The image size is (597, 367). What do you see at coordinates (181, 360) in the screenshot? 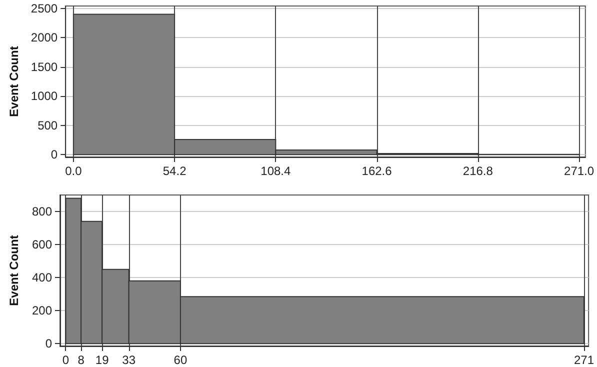
I see `x-tick-label: 60` at bounding box center [181, 360].